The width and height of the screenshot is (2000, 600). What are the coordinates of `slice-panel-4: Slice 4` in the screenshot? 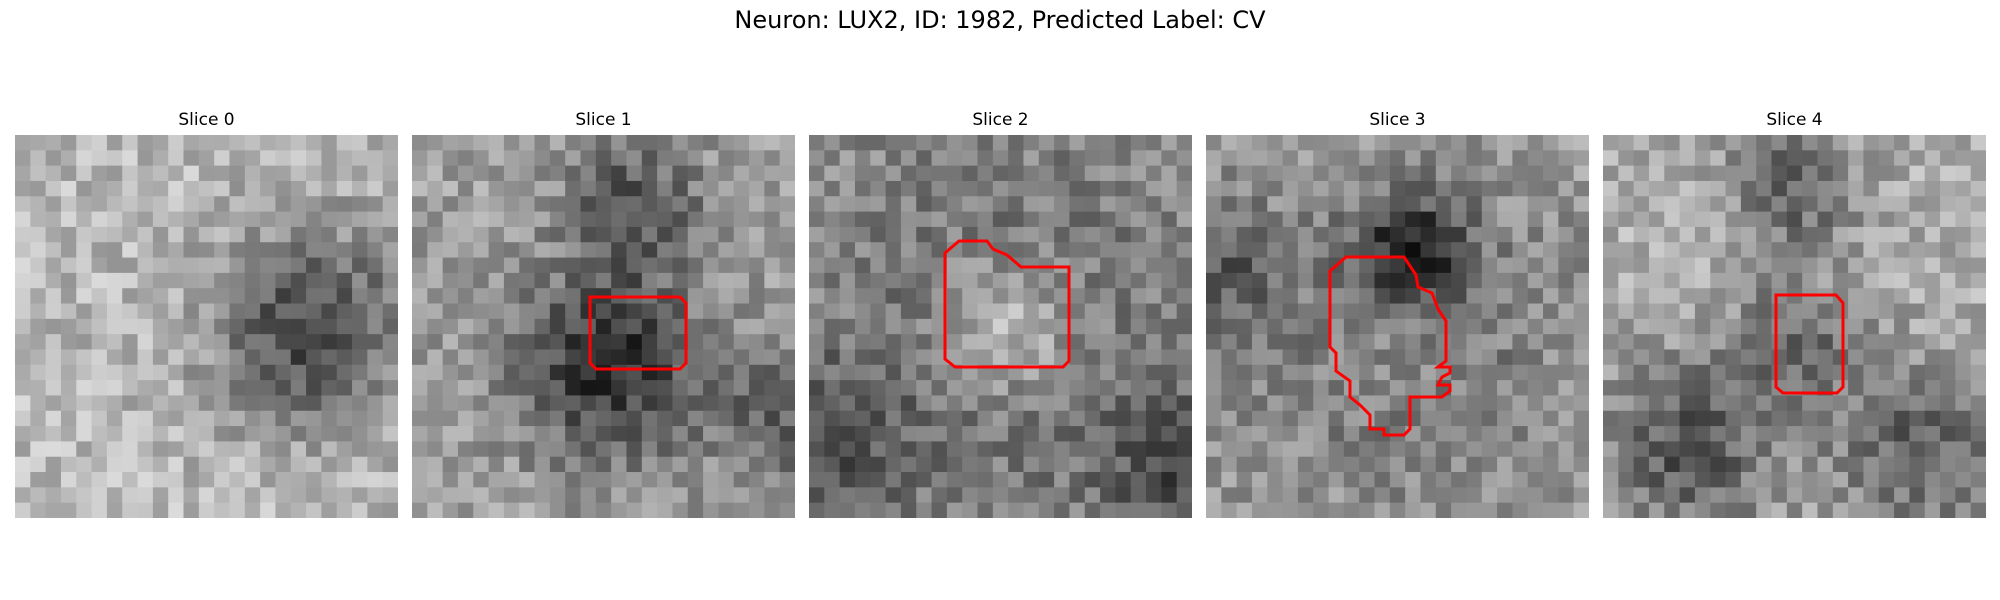 It's located at (1794, 313).